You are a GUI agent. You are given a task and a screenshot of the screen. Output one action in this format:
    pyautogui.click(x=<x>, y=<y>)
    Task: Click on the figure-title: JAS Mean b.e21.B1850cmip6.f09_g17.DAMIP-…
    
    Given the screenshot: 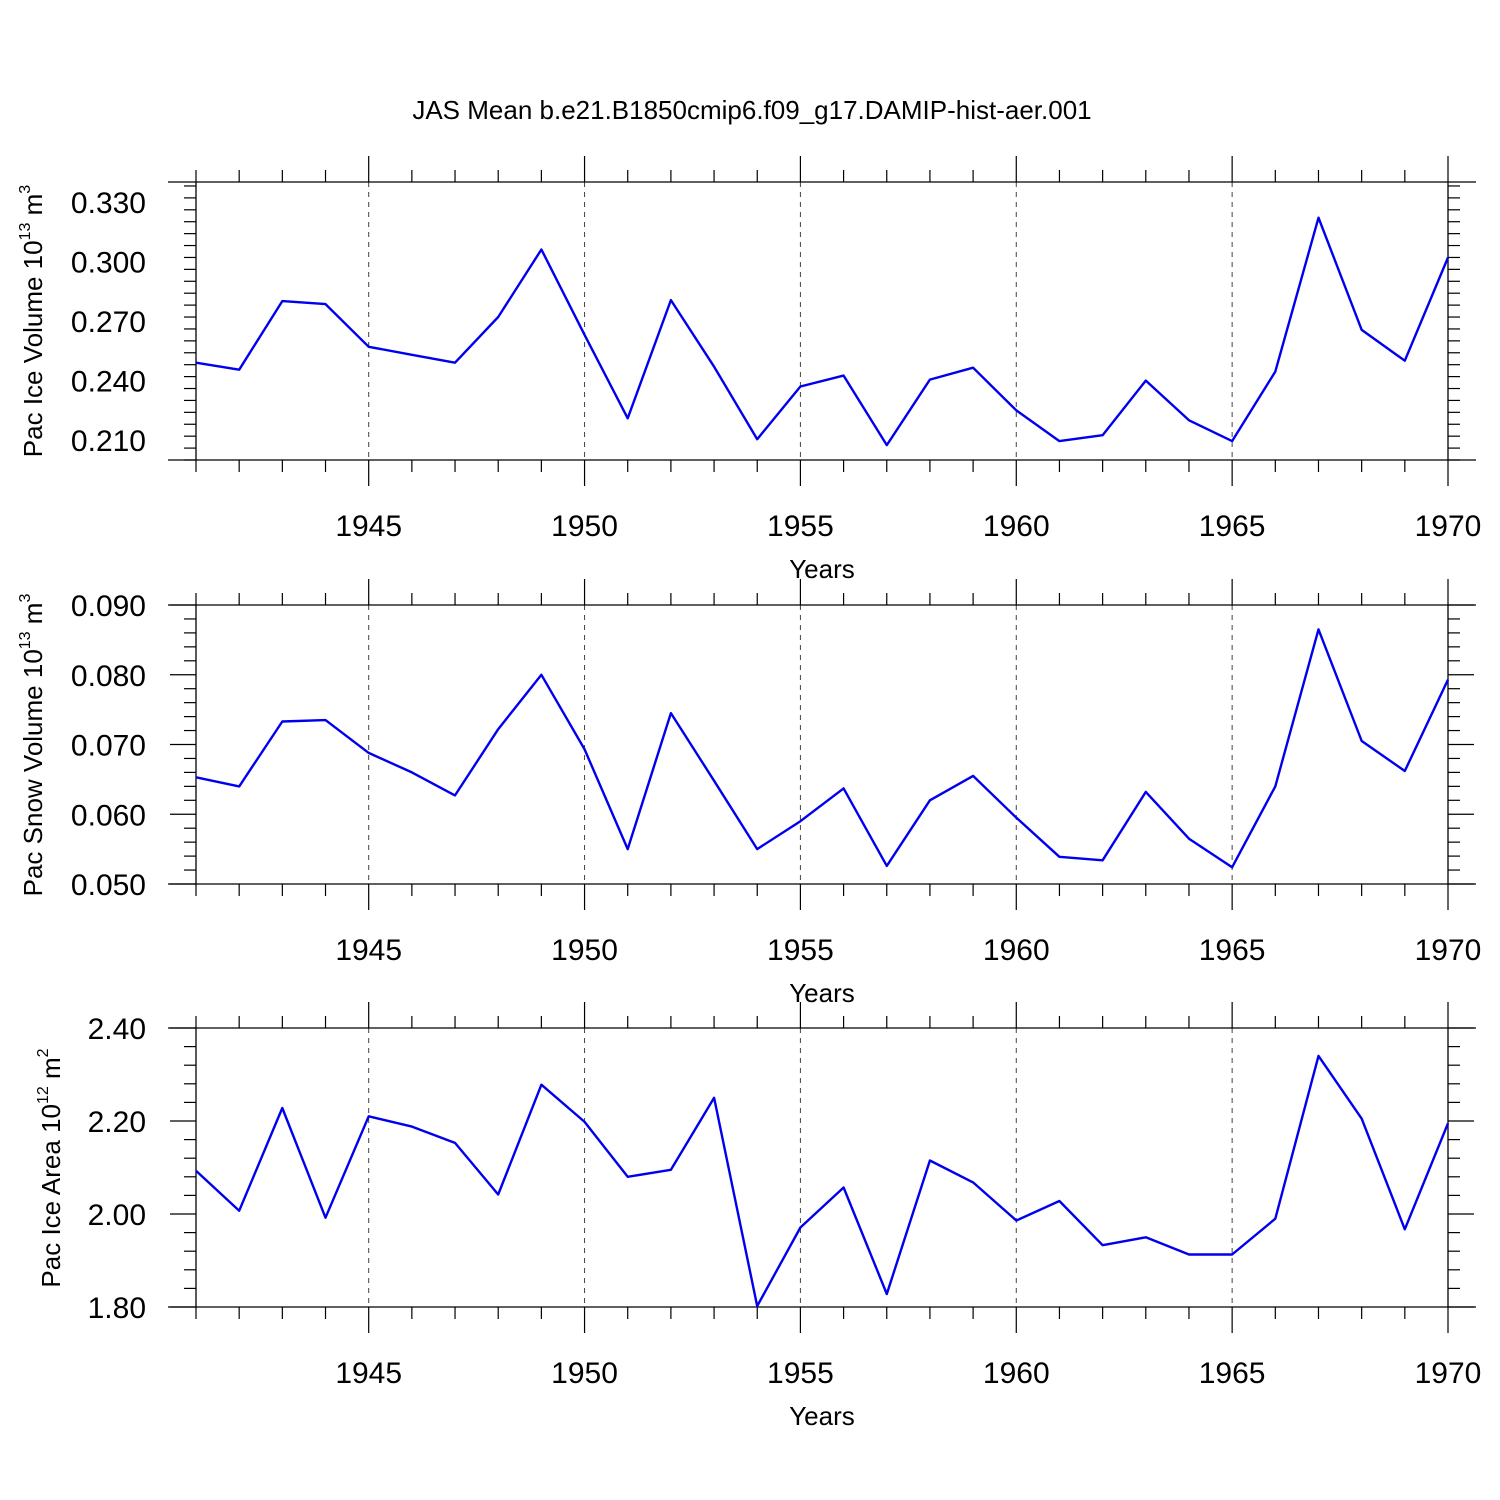 What is the action you would take?
    pyautogui.click(x=751, y=110)
    